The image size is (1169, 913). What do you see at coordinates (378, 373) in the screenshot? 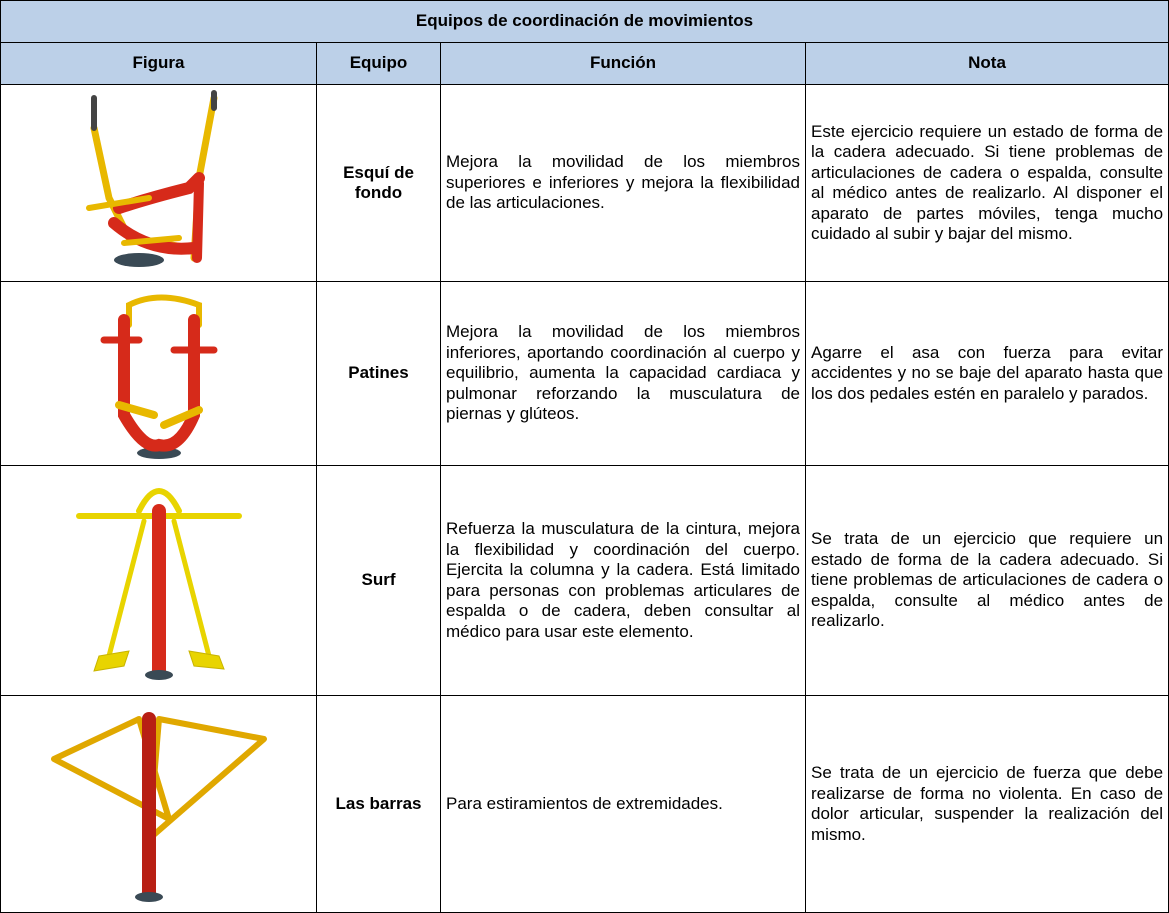
I see `equipment-name: Patines` at bounding box center [378, 373].